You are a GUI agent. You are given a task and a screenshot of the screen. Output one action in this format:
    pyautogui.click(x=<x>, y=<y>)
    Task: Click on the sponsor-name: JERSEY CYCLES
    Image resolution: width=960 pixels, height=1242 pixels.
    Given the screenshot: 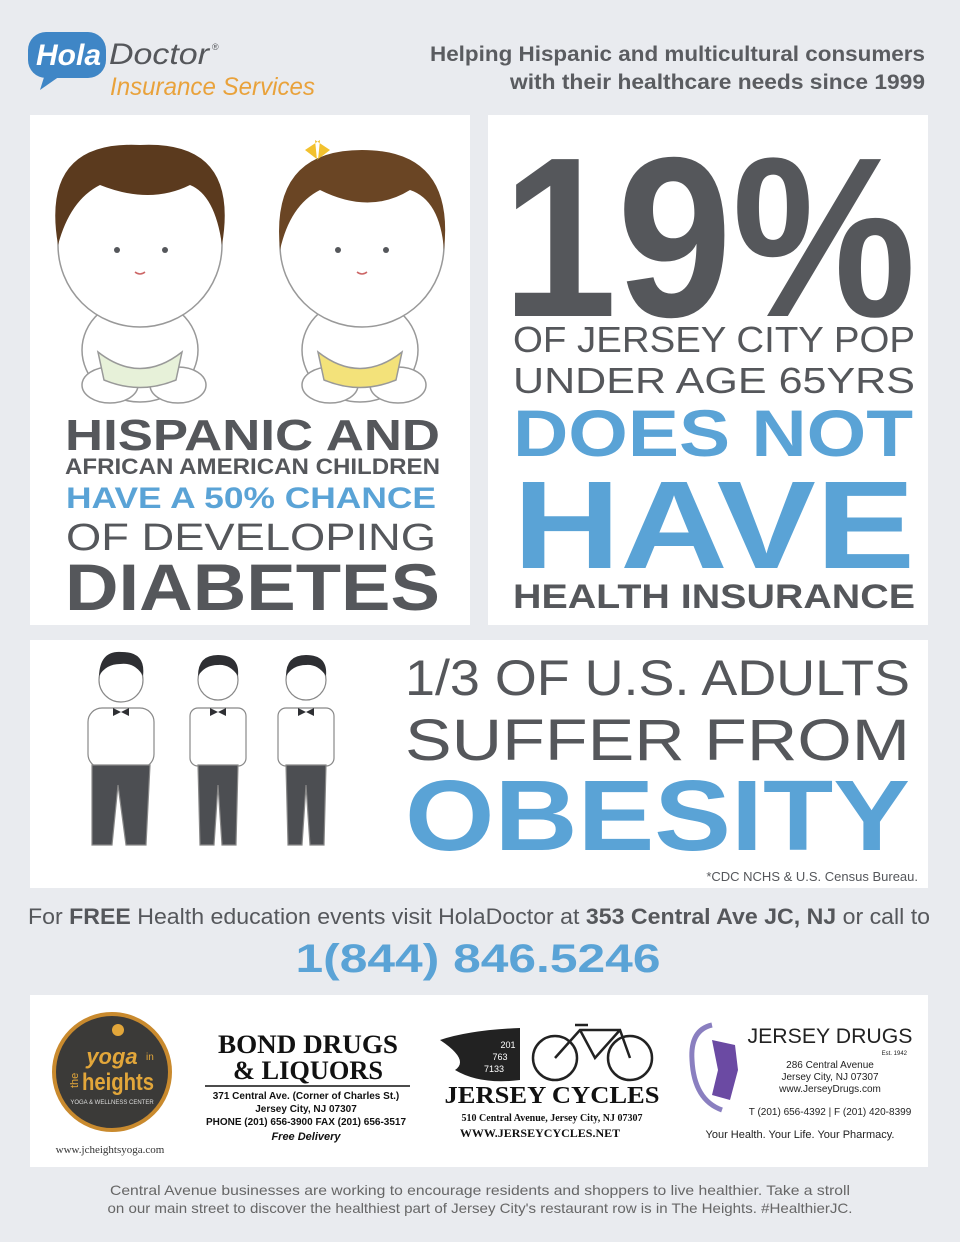 What is the action you would take?
    pyautogui.click(x=552, y=1096)
    